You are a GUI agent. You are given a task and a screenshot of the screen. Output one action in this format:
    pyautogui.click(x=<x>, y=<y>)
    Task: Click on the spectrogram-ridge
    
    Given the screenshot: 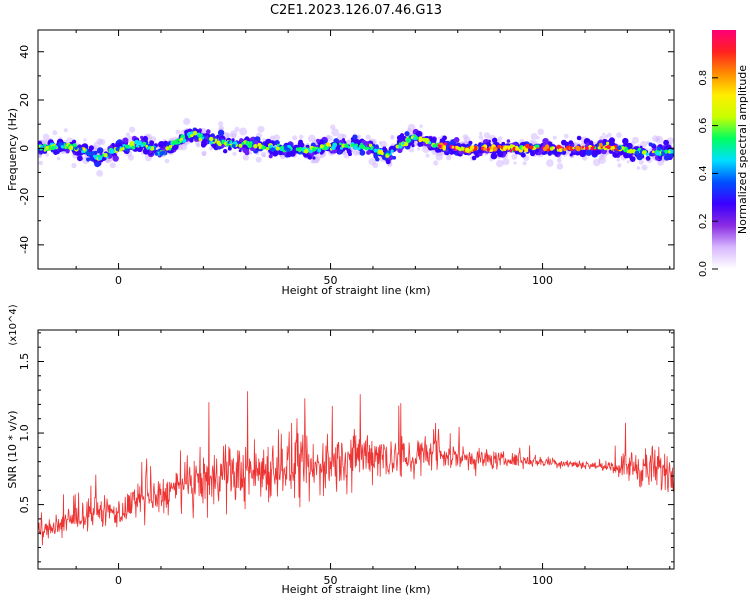 What is the action you would take?
    pyautogui.click(x=356, y=145)
    